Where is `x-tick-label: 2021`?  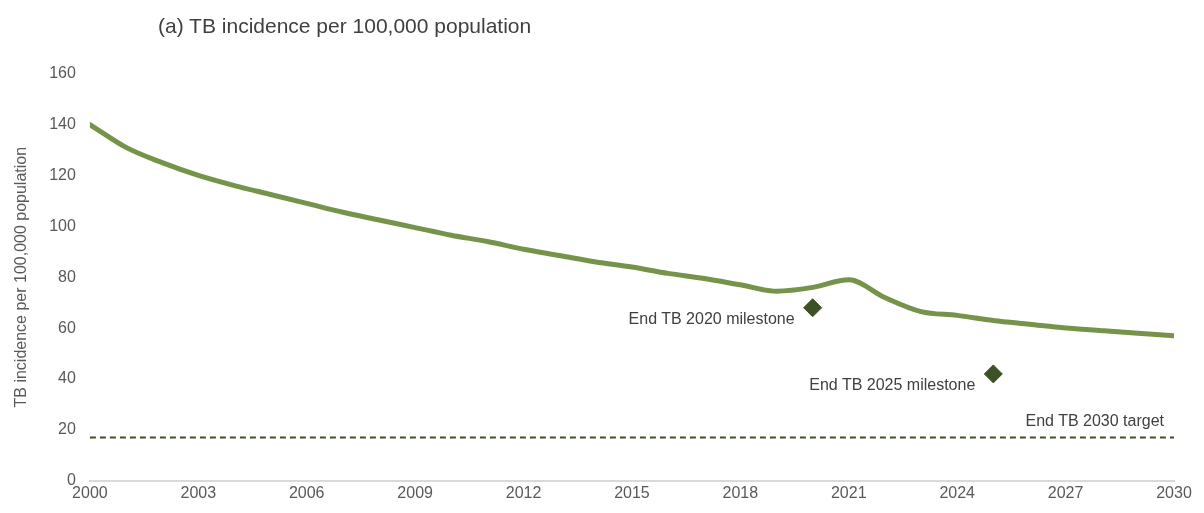 x-tick-label: 2021 is located at coordinates (848, 492).